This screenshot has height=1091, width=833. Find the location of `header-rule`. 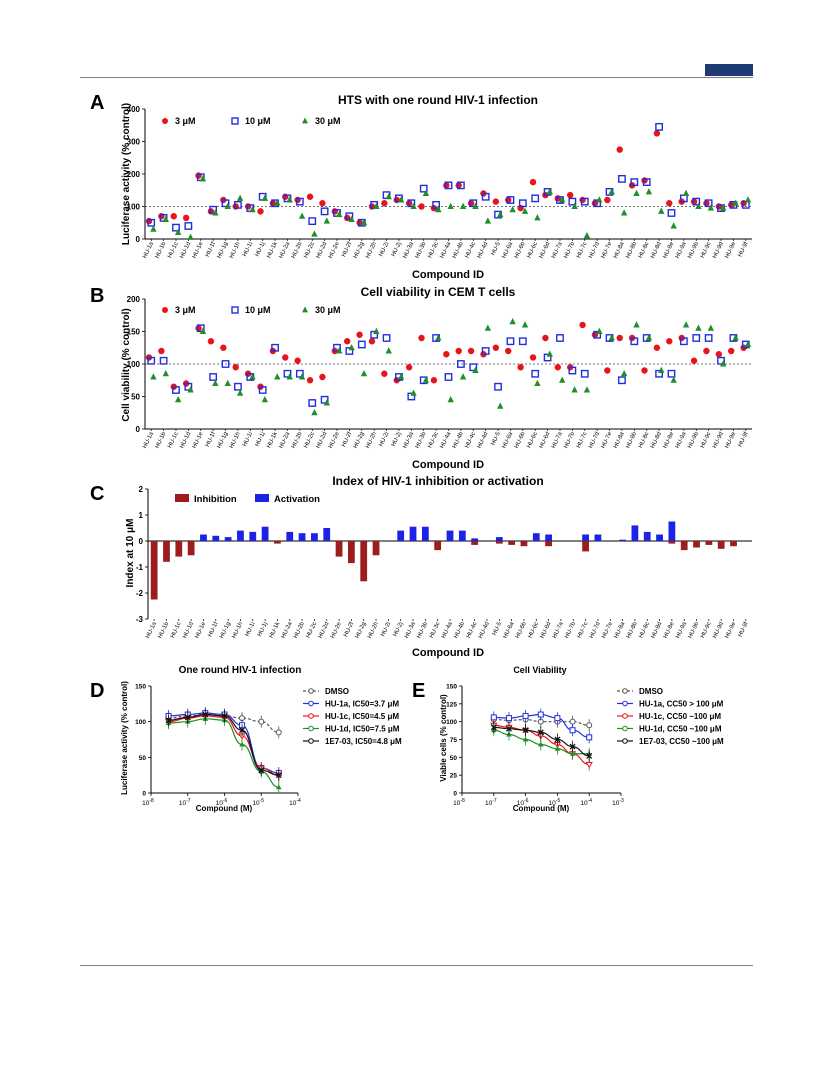

header-rule is located at coordinates (416, 77).